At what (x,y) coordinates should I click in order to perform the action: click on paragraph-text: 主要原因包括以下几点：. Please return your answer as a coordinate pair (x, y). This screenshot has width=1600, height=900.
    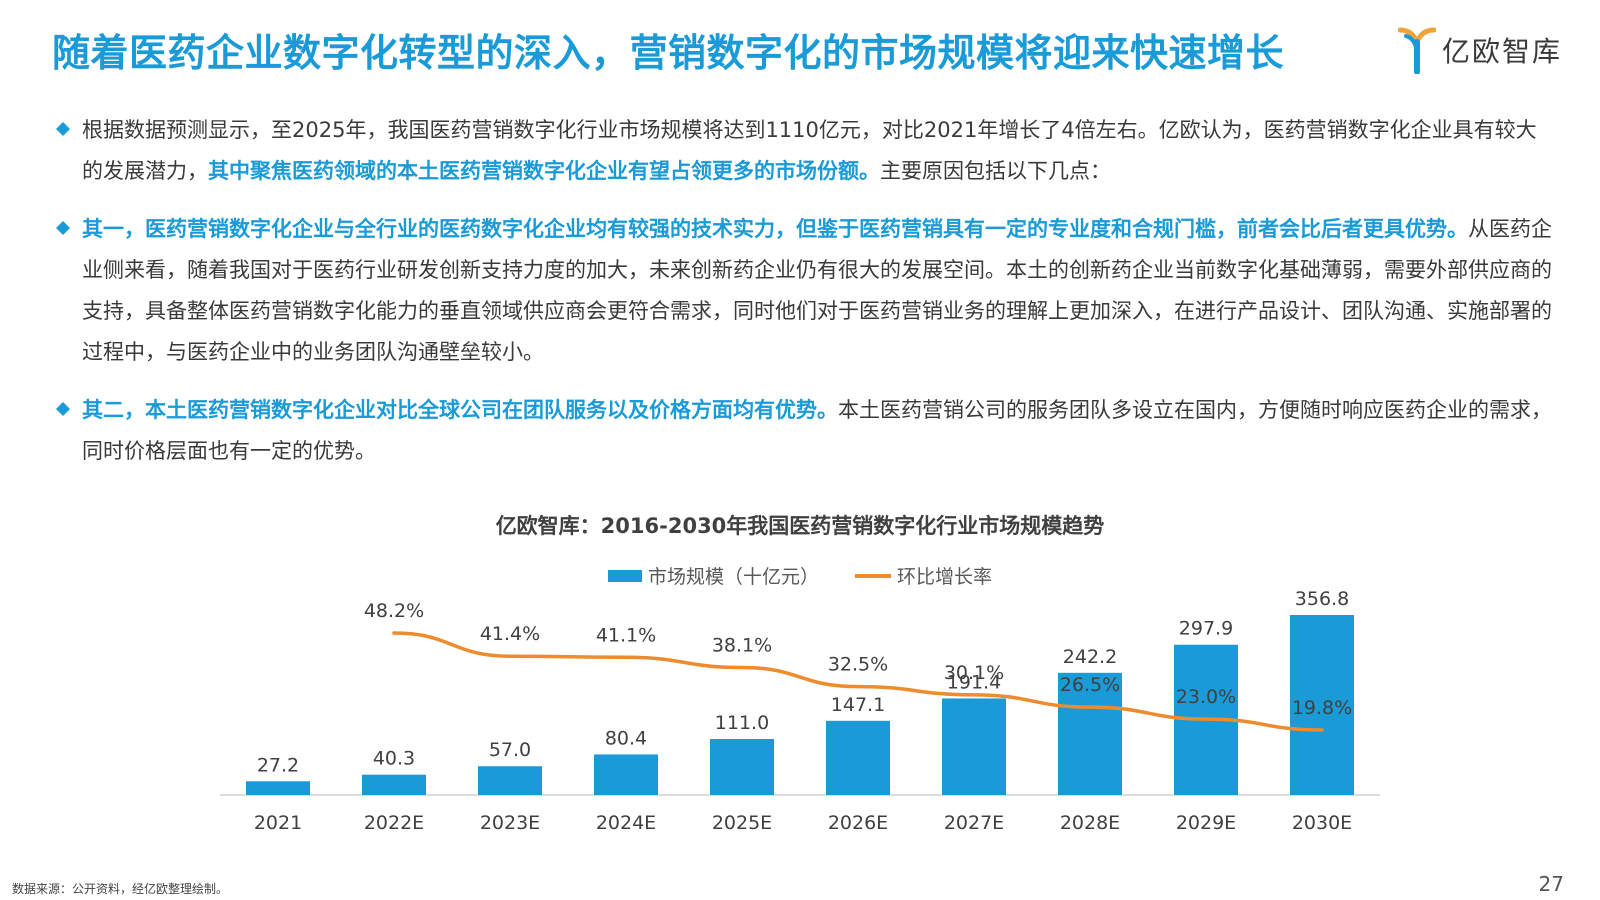
    Looking at the image, I should click on (995, 171).